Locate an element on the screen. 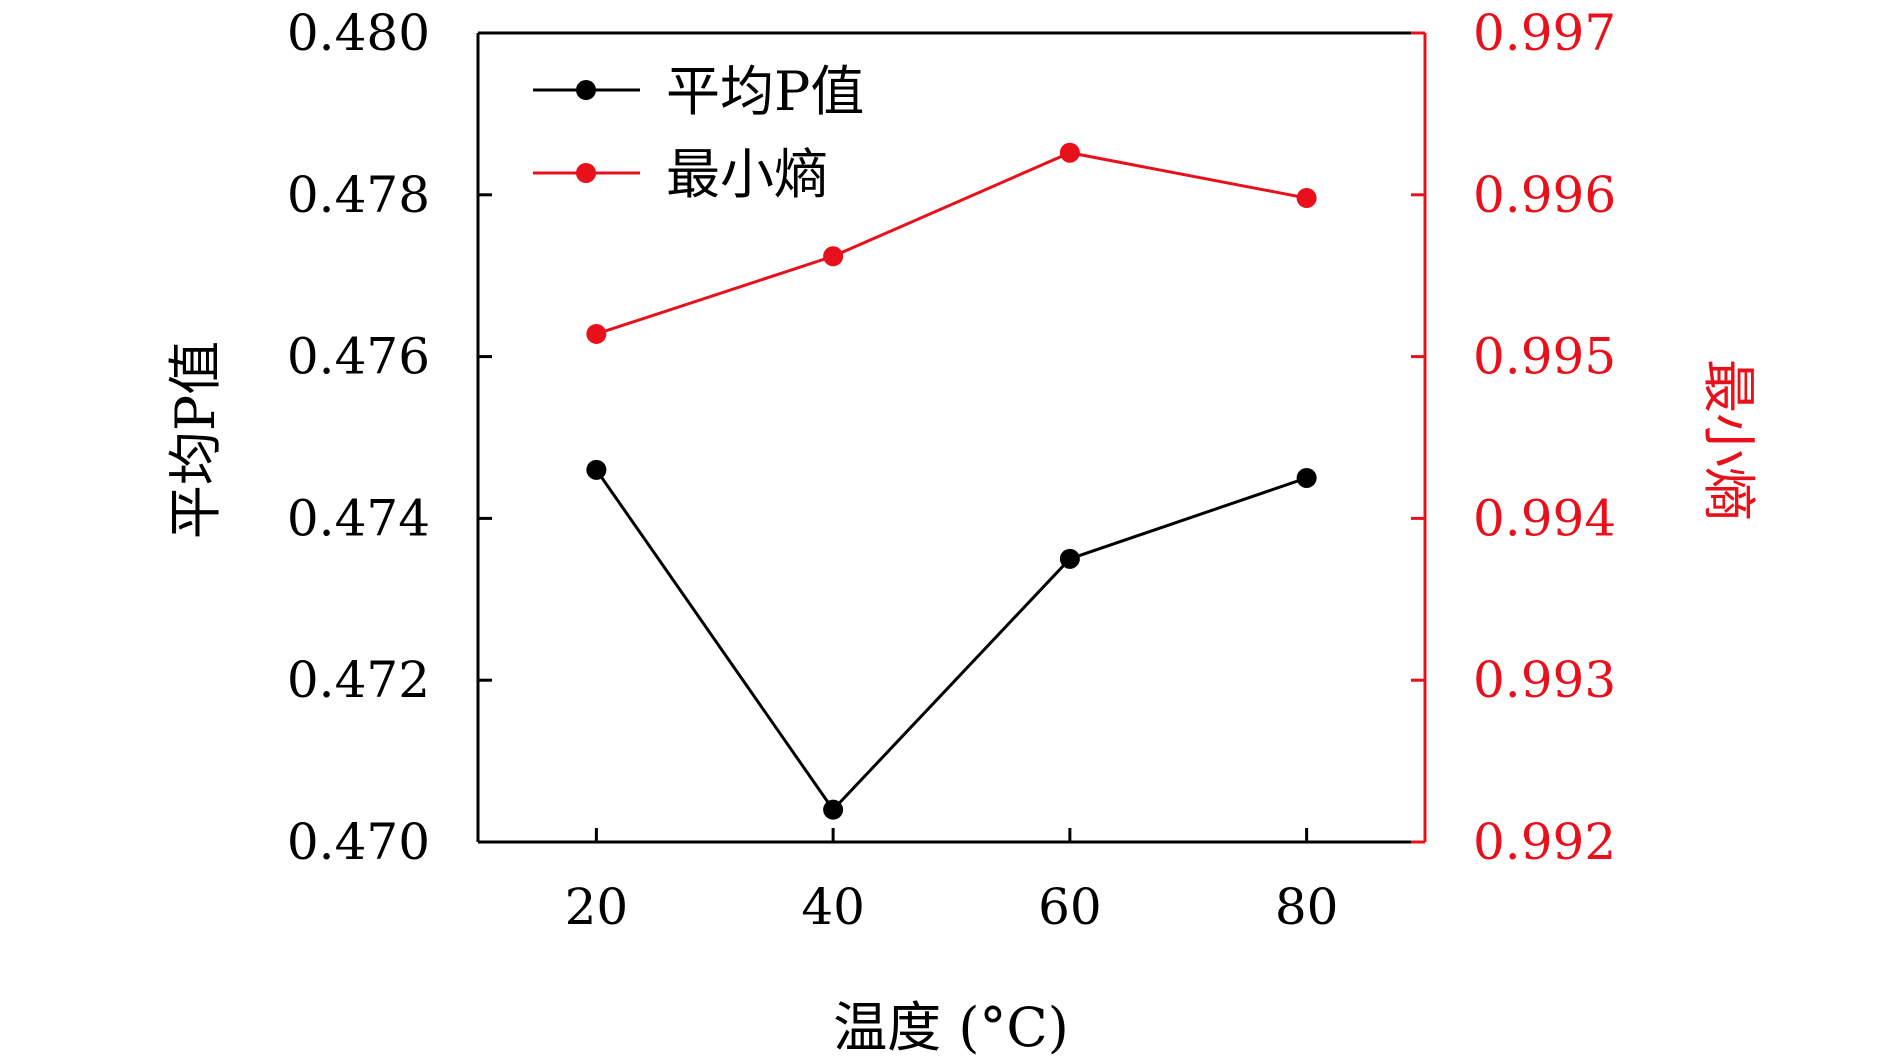 Image resolution: width=1890 pixels, height=1058 pixels. y-left-tick-label: 0.478 is located at coordinates (358, 195).